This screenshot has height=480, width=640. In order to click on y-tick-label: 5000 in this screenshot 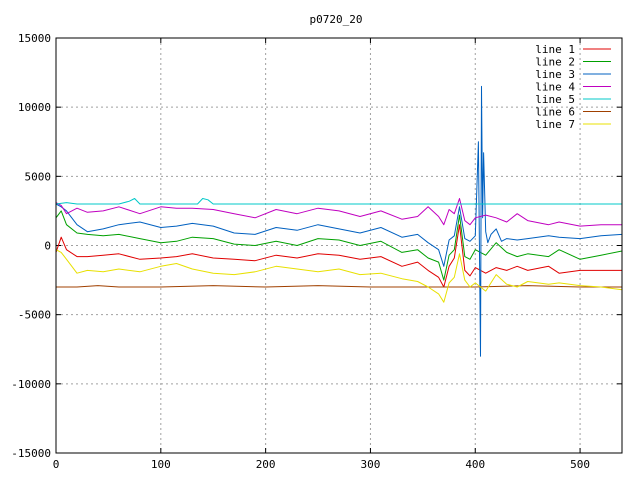, I will do `click(38, 176)`.